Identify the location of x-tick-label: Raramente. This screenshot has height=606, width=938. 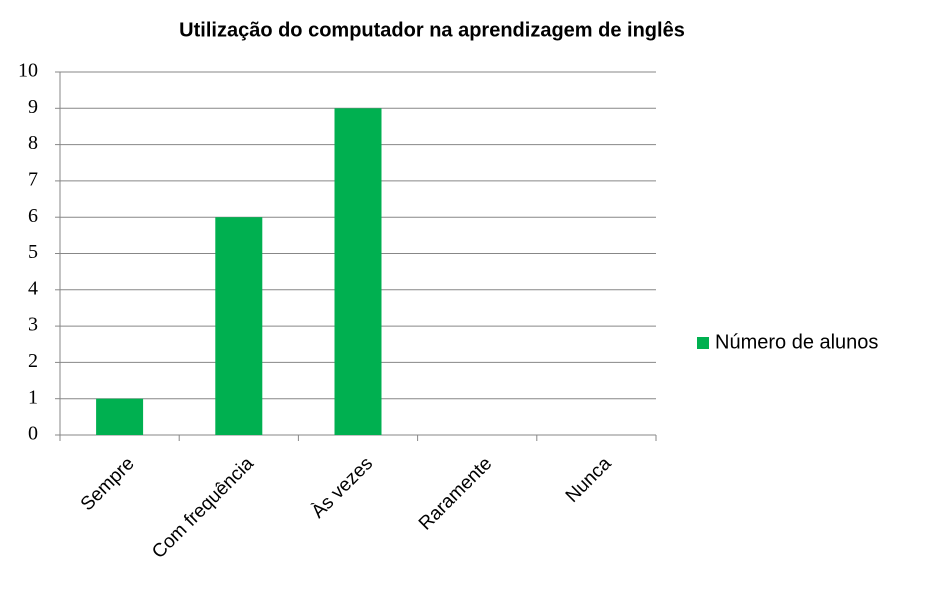
(455, 493).